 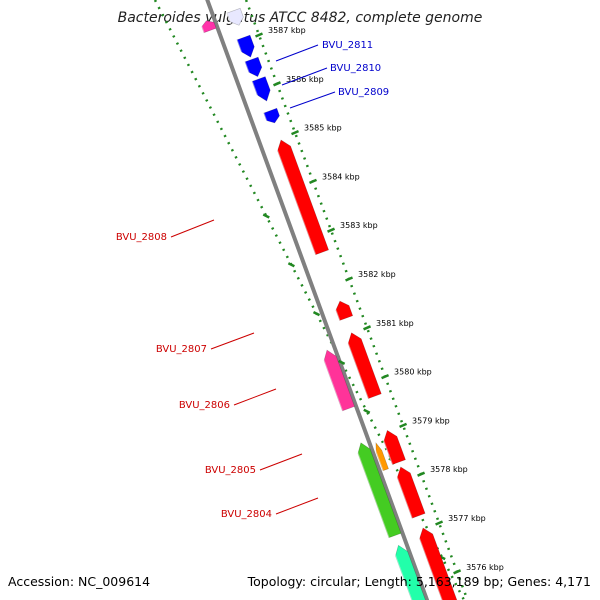 What do you see at coordinates (246, 514) in the screenshot?
I see `gene-label: BVU_2804` at bounding box center [246, 514].